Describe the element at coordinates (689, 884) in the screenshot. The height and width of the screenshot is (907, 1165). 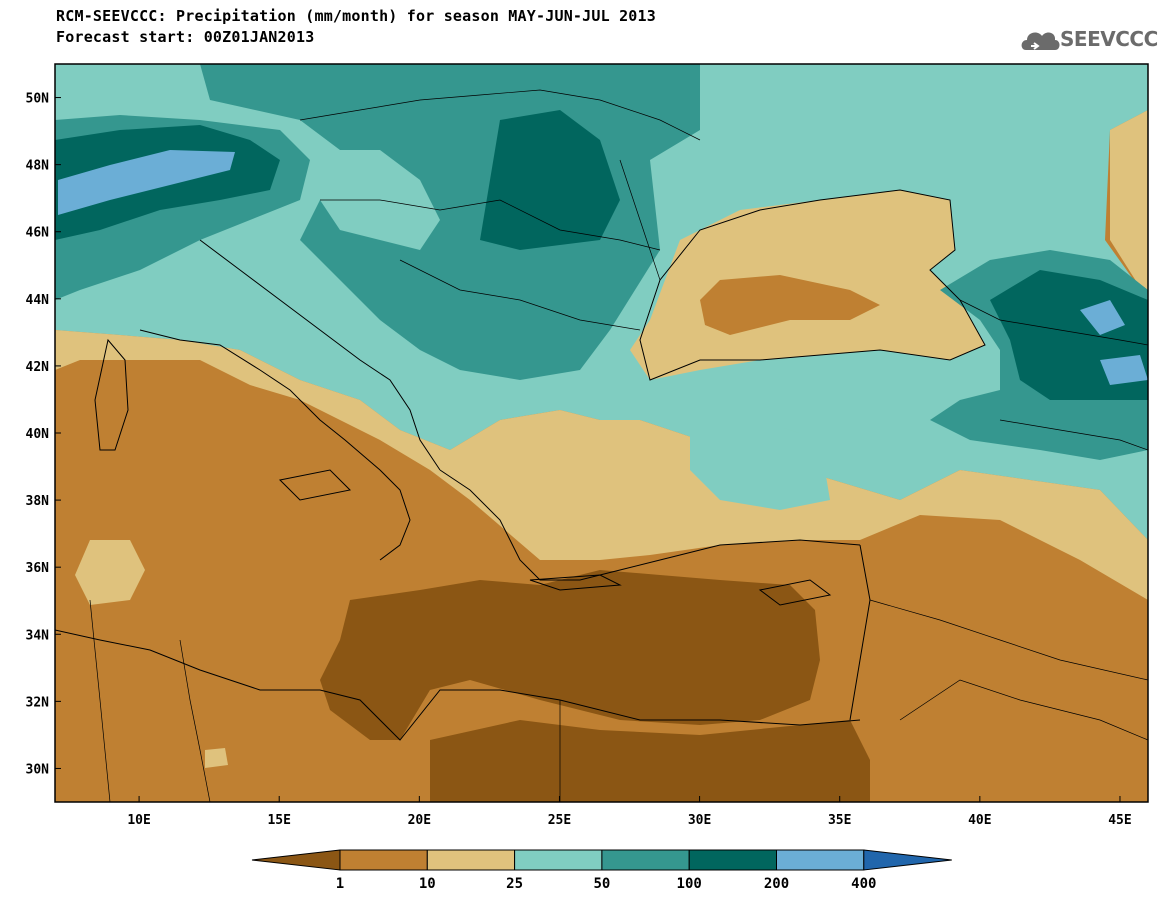
I see `colorbar-label: 100` at that location.